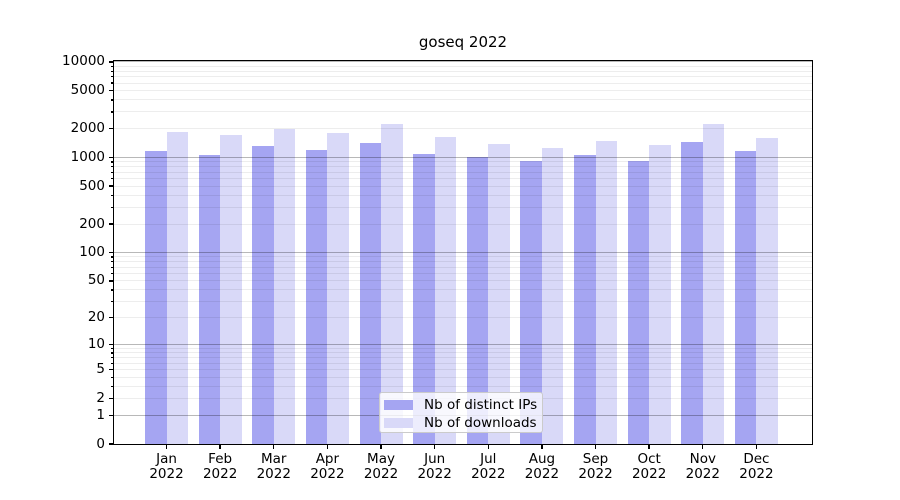 This screenshot has height=500, width=900. I want to click on x-tick-label-jul: Jul 2022, so click(488, 467).